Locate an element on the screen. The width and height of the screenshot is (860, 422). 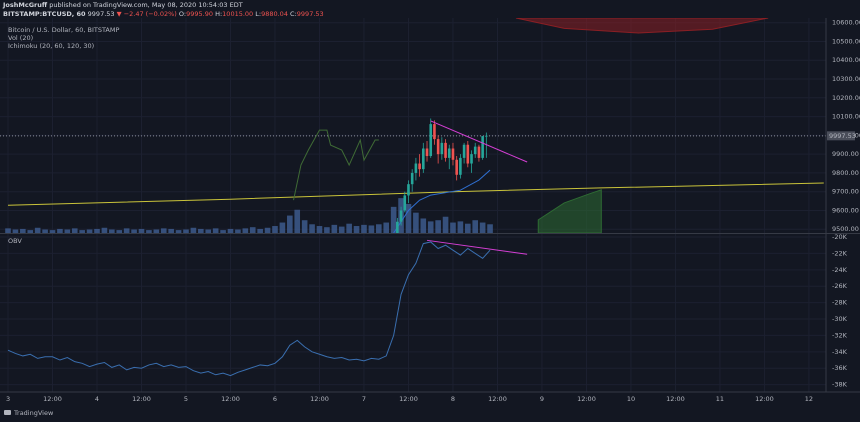
x-tick-label: 12 is located at coordinates (809, 399).